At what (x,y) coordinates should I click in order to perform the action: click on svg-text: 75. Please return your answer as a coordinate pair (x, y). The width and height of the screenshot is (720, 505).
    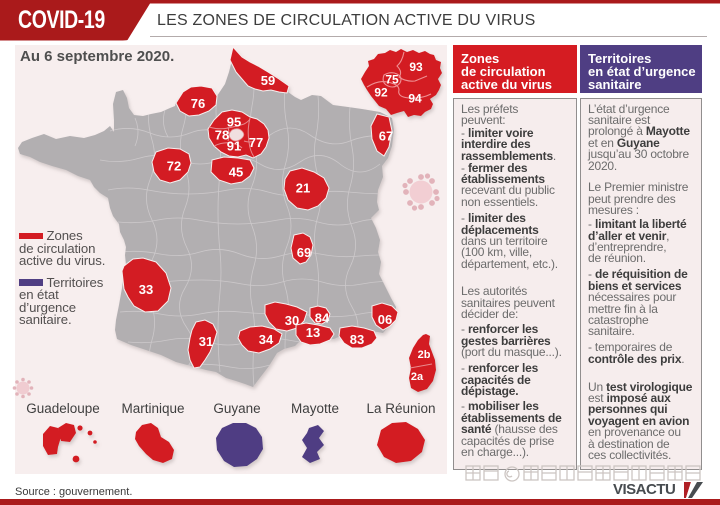
    Looking at the image, I should click on (392, 80).